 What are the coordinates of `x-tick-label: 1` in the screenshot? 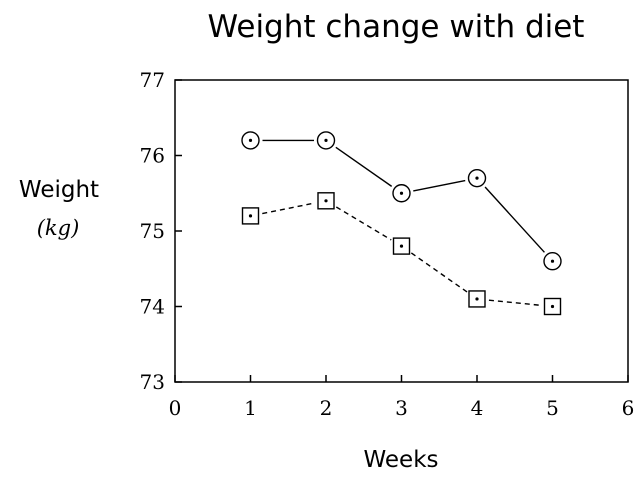 It's located at (250, 408).